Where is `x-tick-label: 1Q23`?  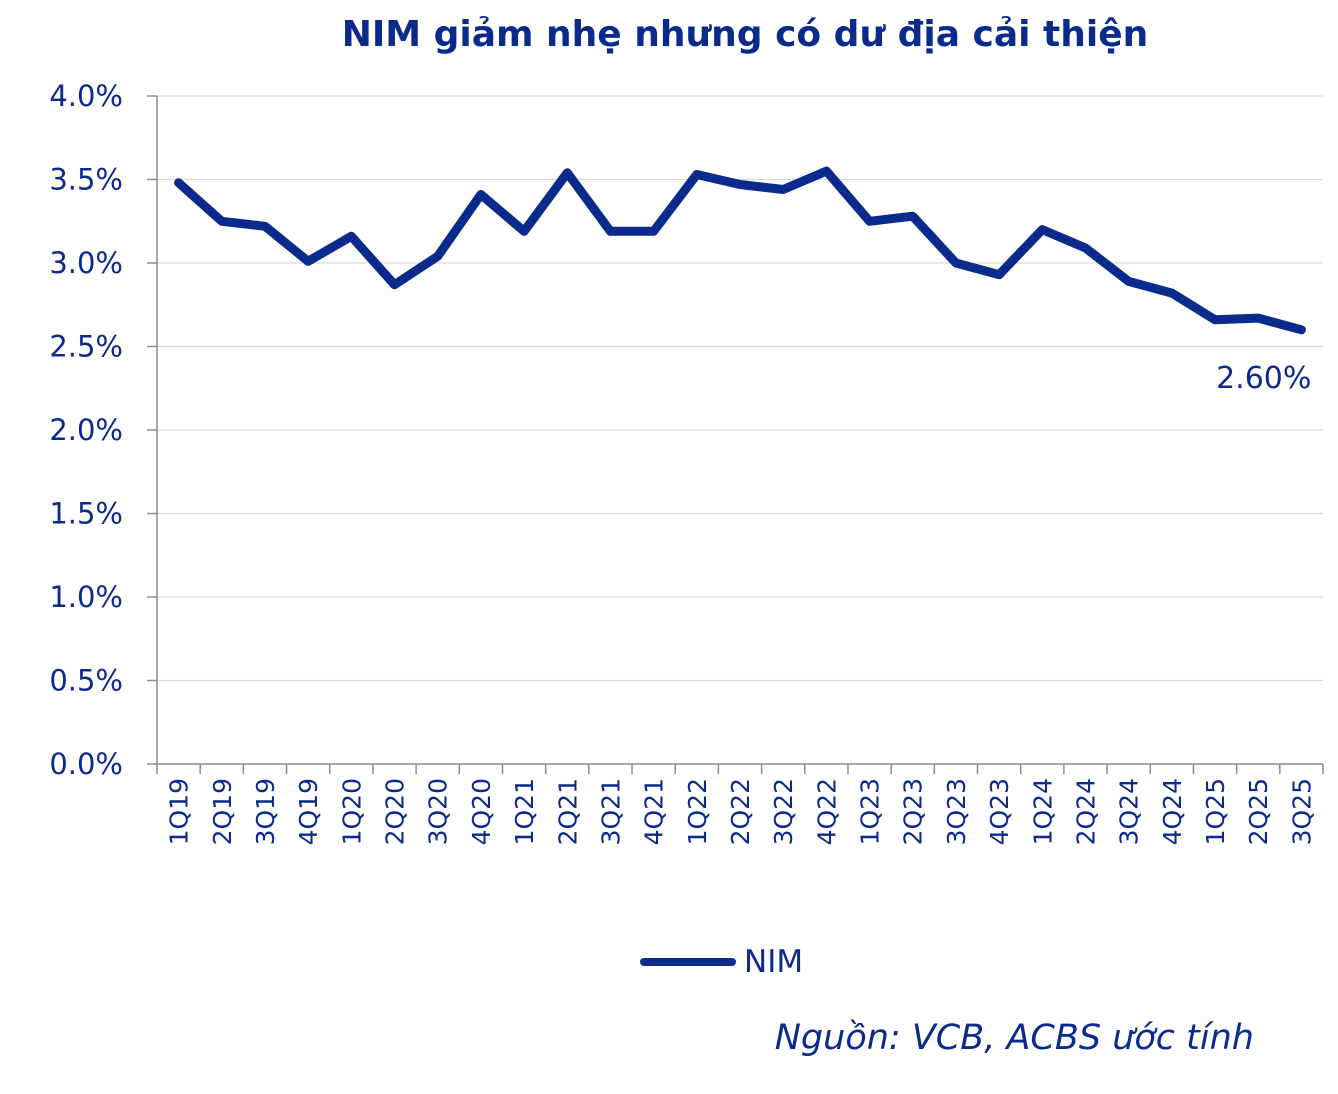 x-tick-label: 1Q23 is located at coordinates (870, 811).